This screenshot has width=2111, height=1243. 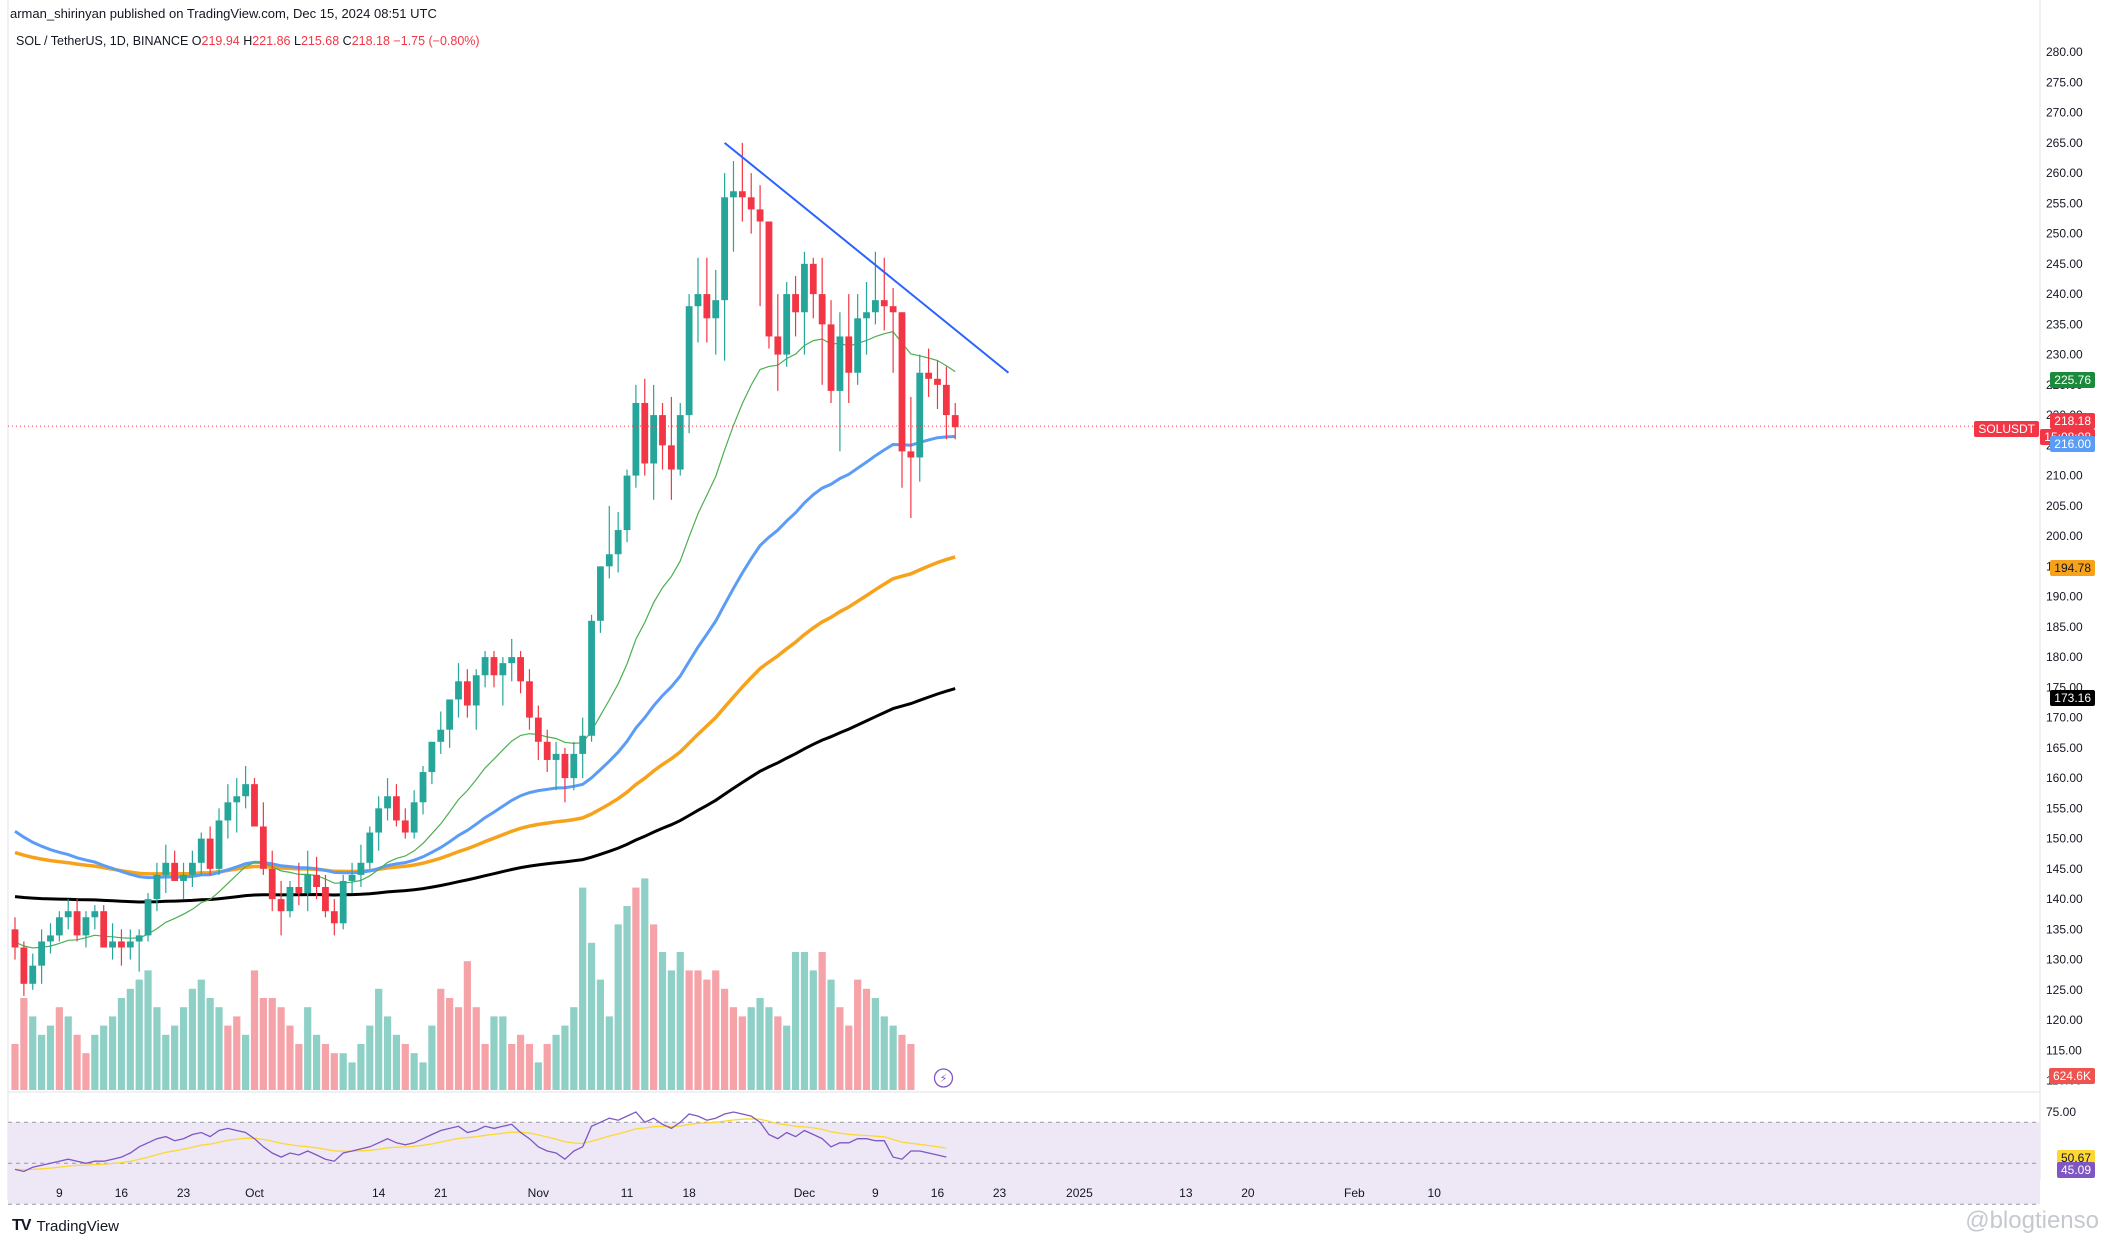 What do you see at coordinates (220, 41) in the screenshot?
I see `open-value: 219.94` at bounding box center [220, 41].